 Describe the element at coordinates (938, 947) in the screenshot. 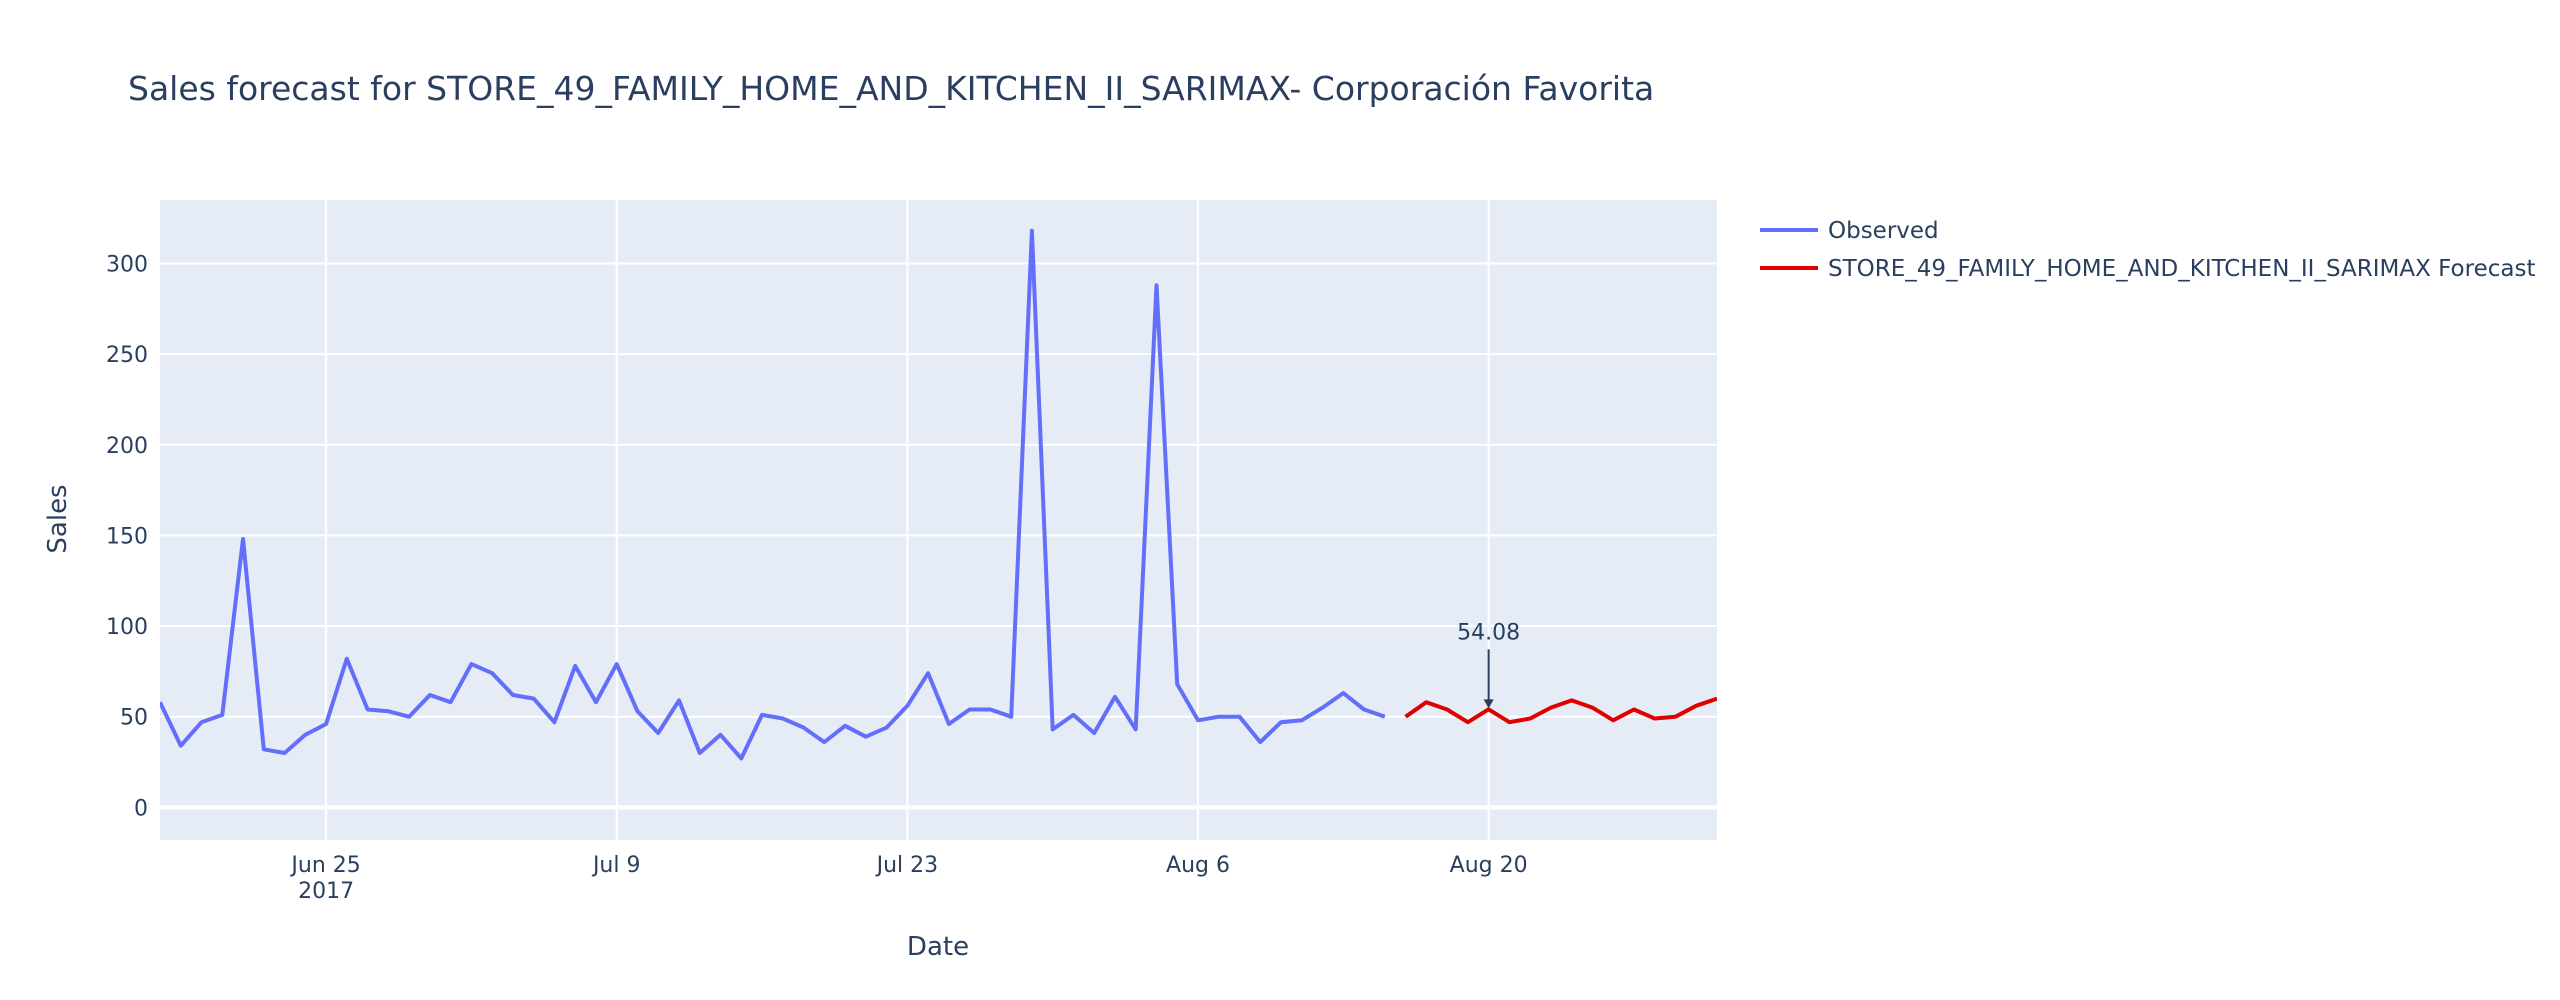

I see `x-axis-title: Date` at that location.